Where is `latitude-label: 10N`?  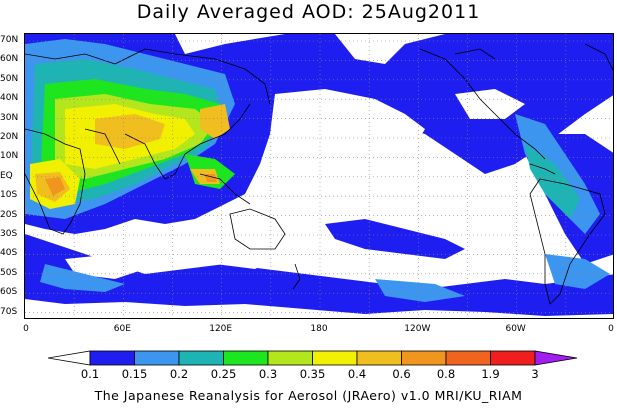
latitude-label: 10N is located at coordinates (9, 156).